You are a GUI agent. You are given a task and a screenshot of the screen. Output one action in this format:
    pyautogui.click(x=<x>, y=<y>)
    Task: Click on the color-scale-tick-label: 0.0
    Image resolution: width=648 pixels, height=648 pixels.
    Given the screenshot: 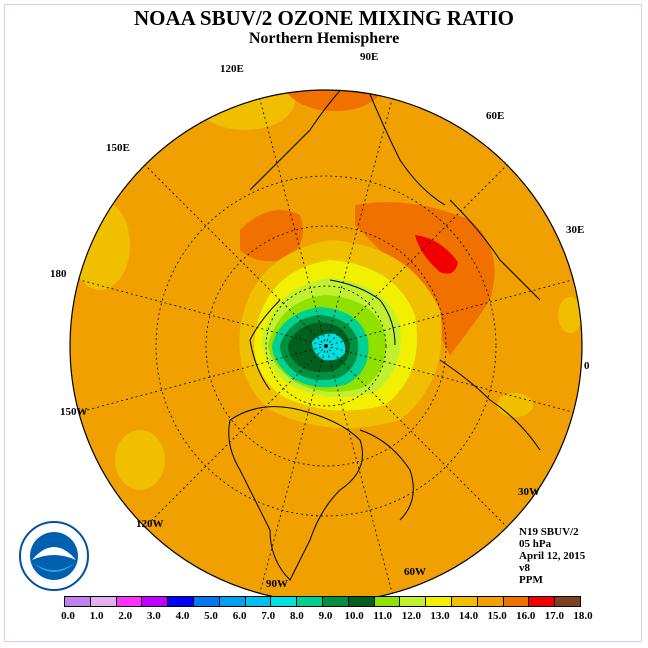 What is the action you would take?
    pyautogui.click(x=68, y=616)
    